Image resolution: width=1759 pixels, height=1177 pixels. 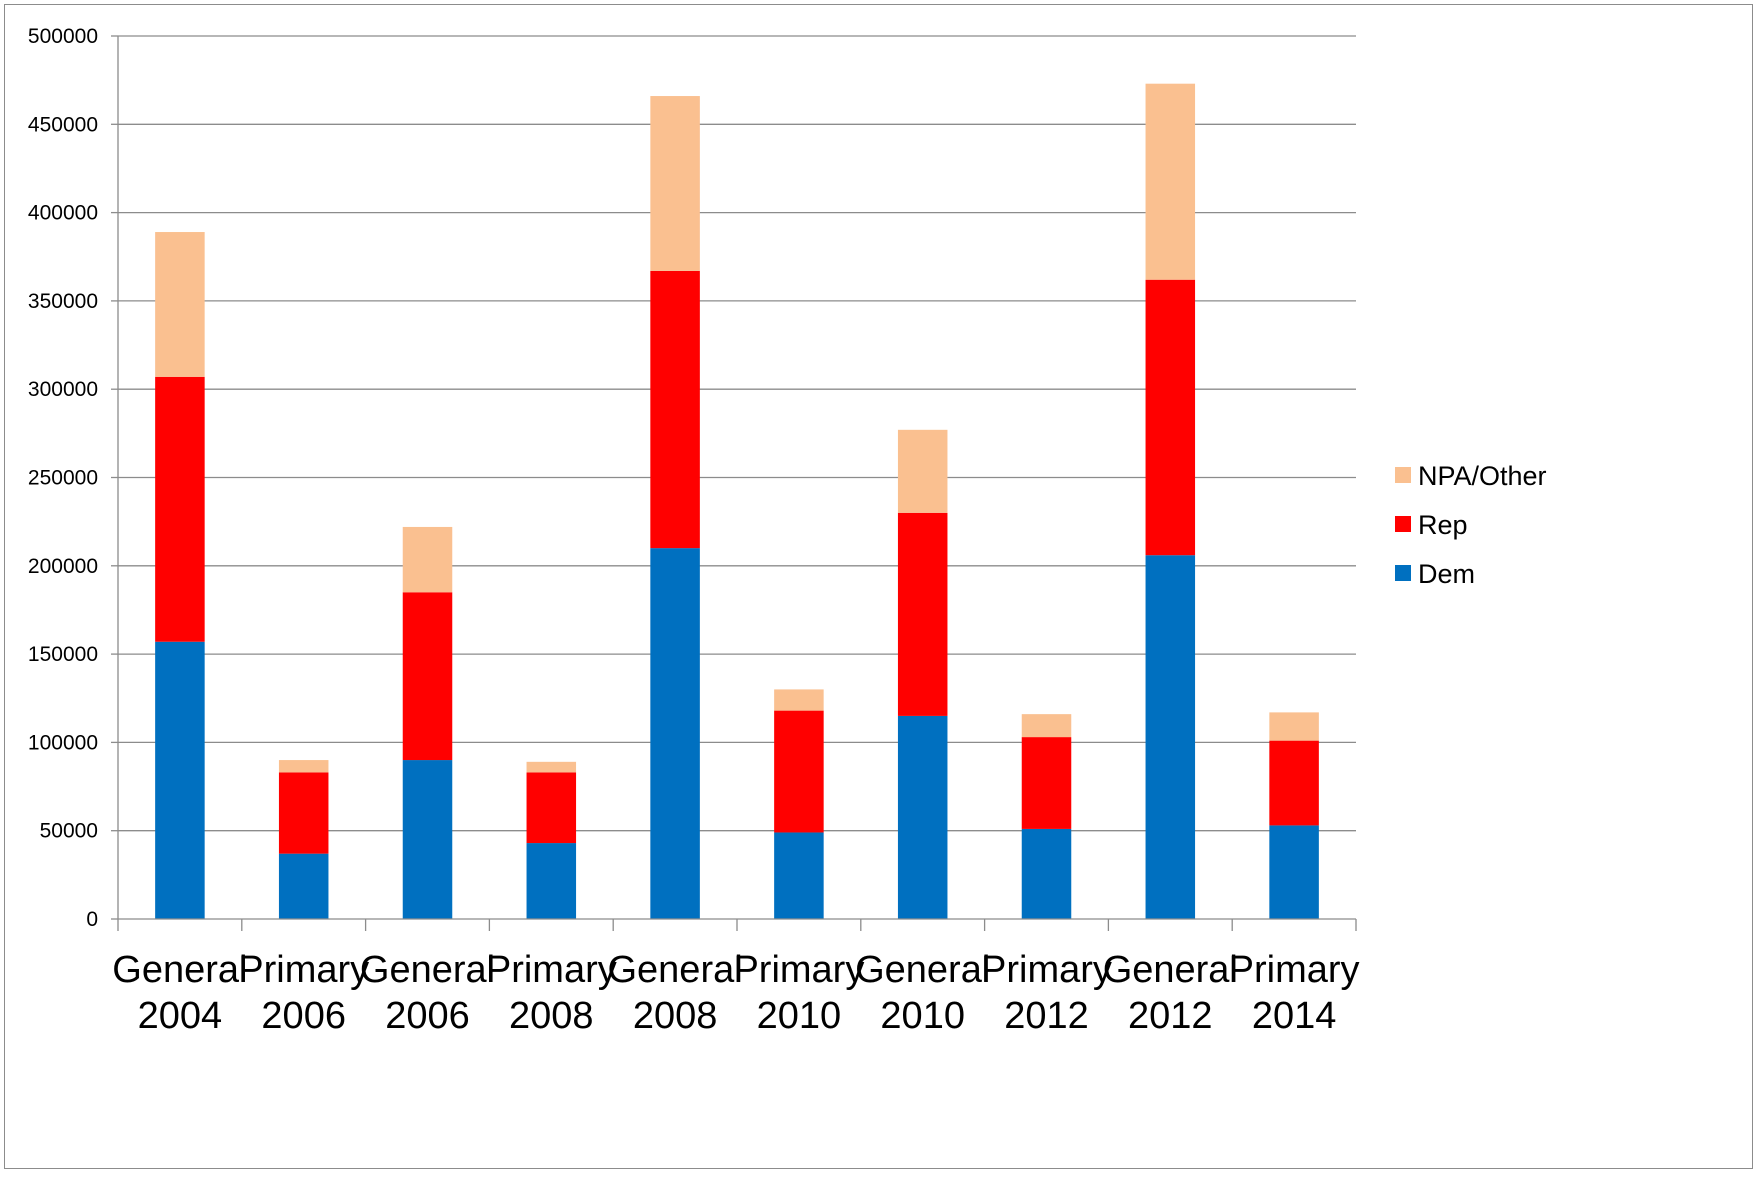 I want to click on y-tick-label: 150000, so click(x=63, y=654).